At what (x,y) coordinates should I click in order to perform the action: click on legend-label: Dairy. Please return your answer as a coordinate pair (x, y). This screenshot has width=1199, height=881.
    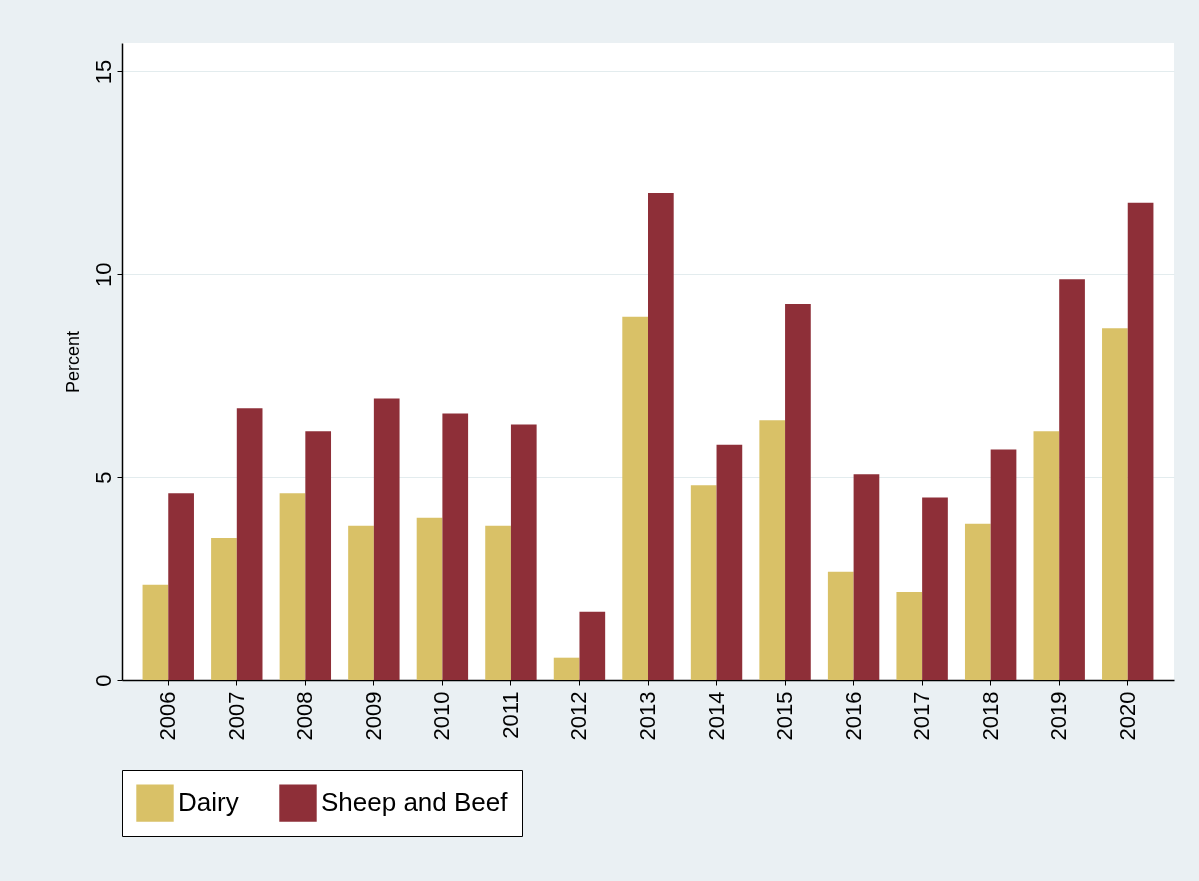
    Looking at the image, I should click on (208, 802).